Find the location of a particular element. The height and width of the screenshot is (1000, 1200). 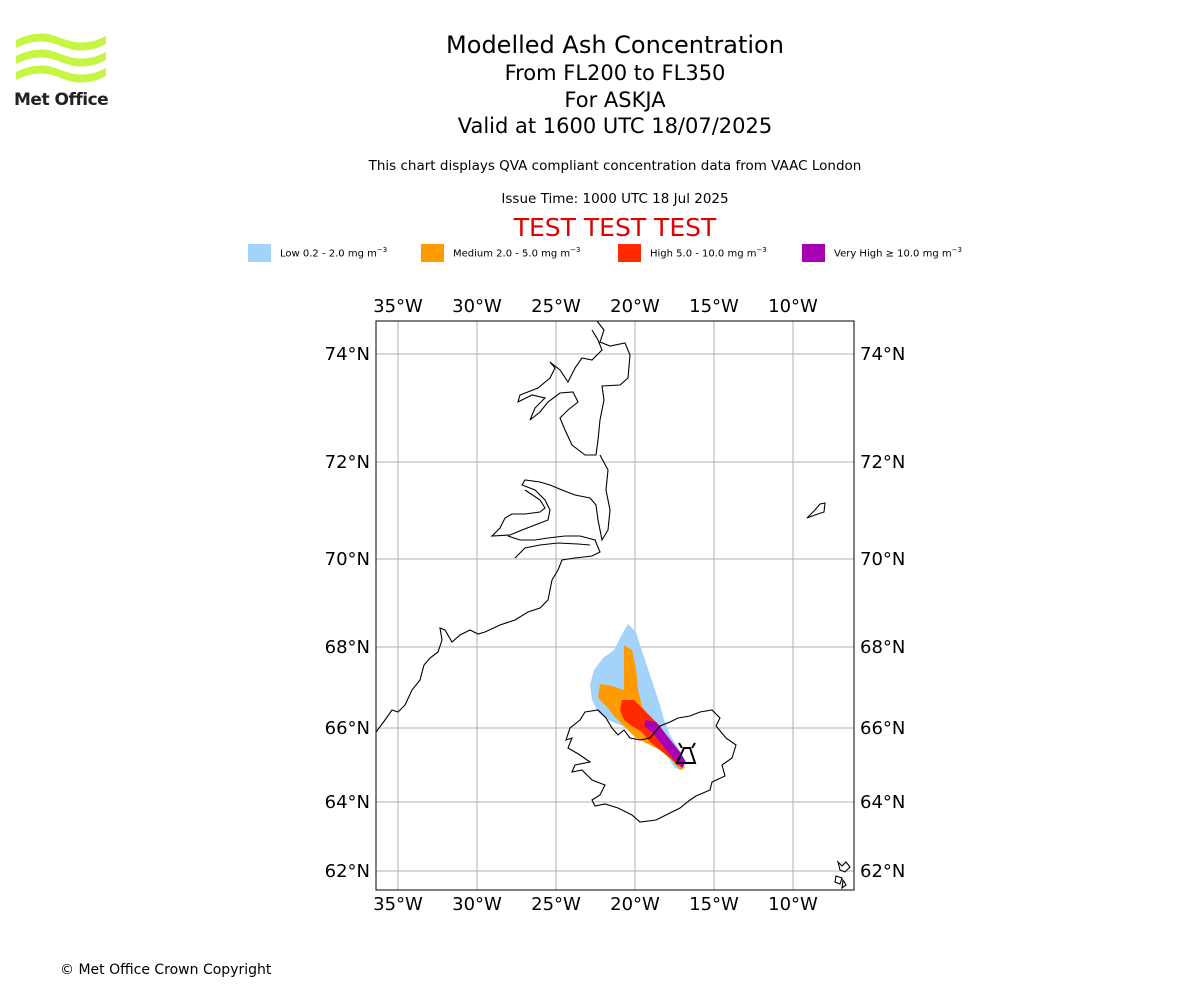

greenland-fjord is located at coordinates (552, 550).